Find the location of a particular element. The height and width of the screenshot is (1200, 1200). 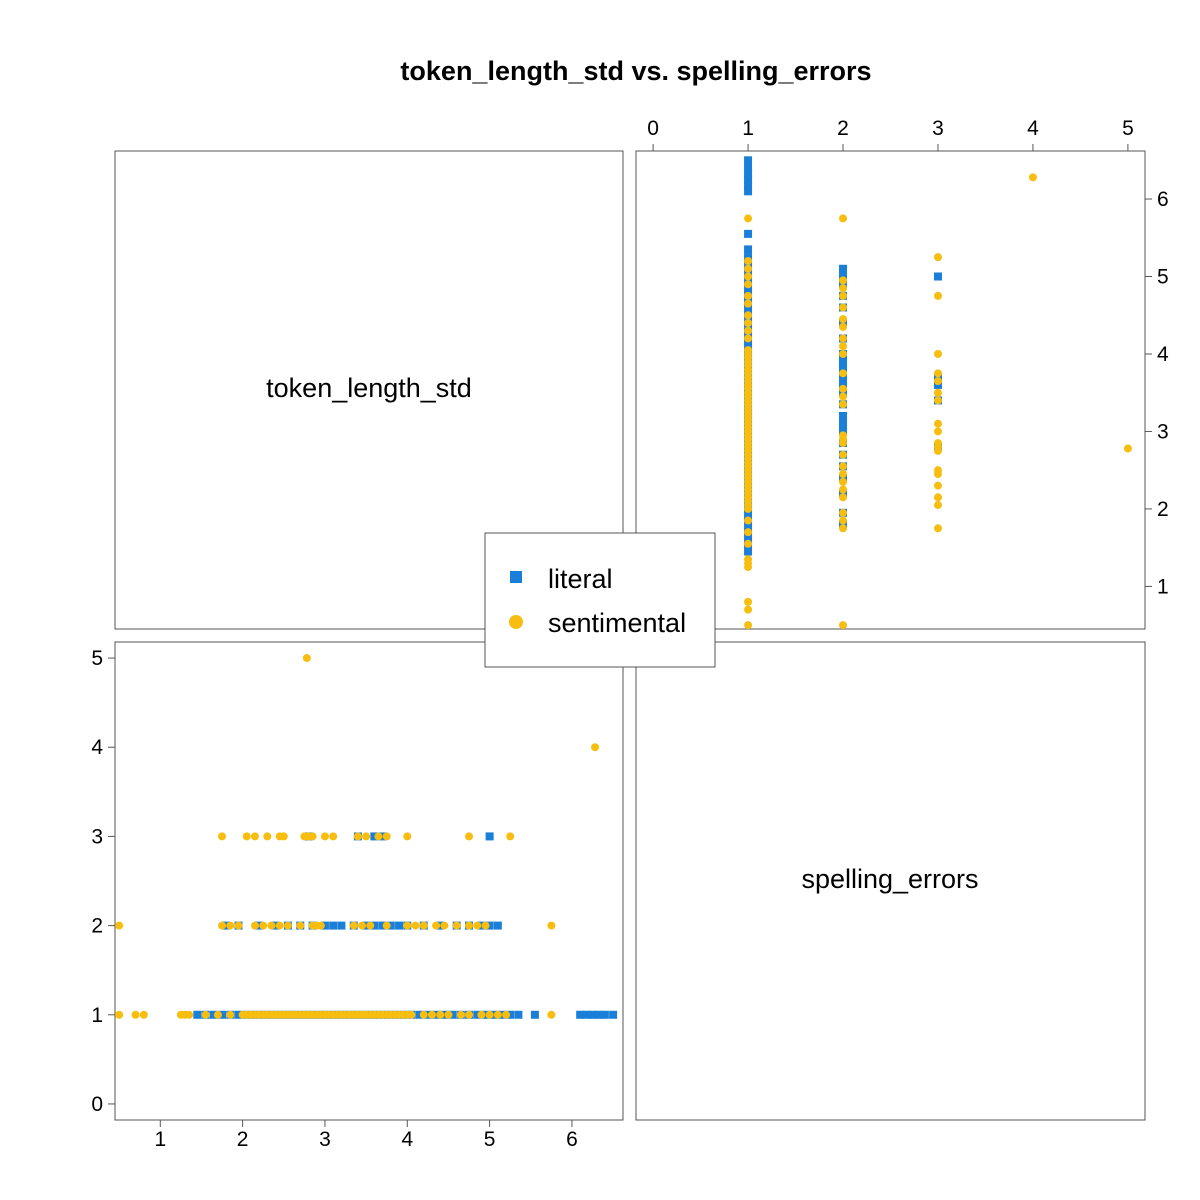

y-tick-label-token-length-std: 1 is located at coordinates (1163, 586).